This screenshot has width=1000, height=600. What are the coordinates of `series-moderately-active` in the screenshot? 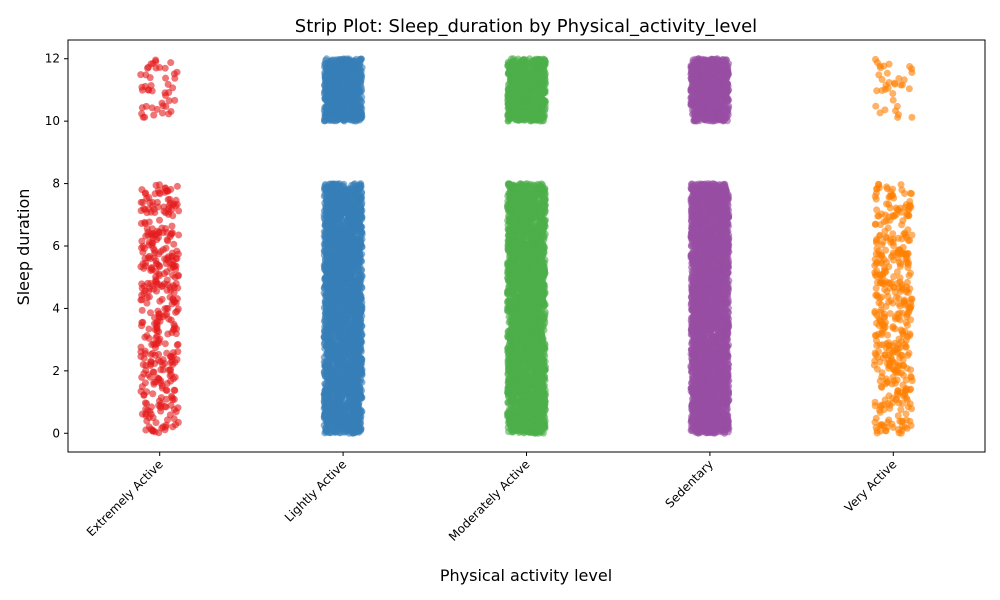 It's located at (526, 246).